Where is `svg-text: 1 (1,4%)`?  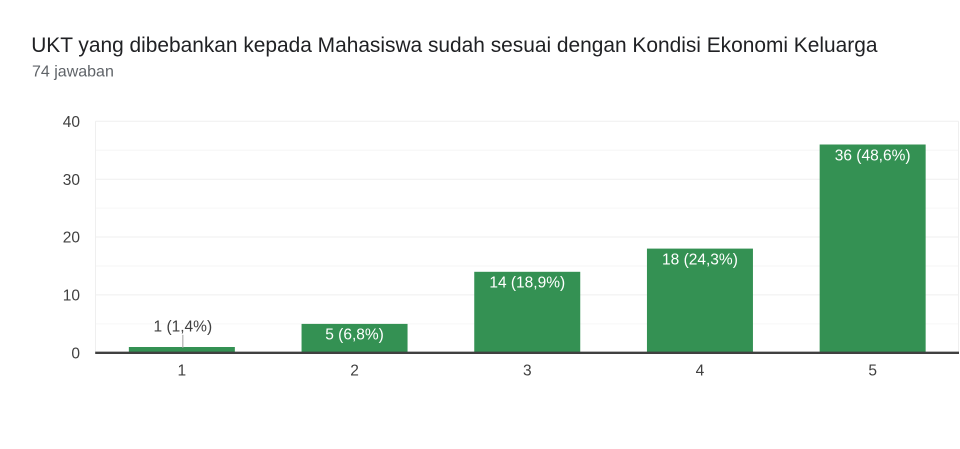 svg-text: 1 (1,4%) is located at coordinates (183, 326).